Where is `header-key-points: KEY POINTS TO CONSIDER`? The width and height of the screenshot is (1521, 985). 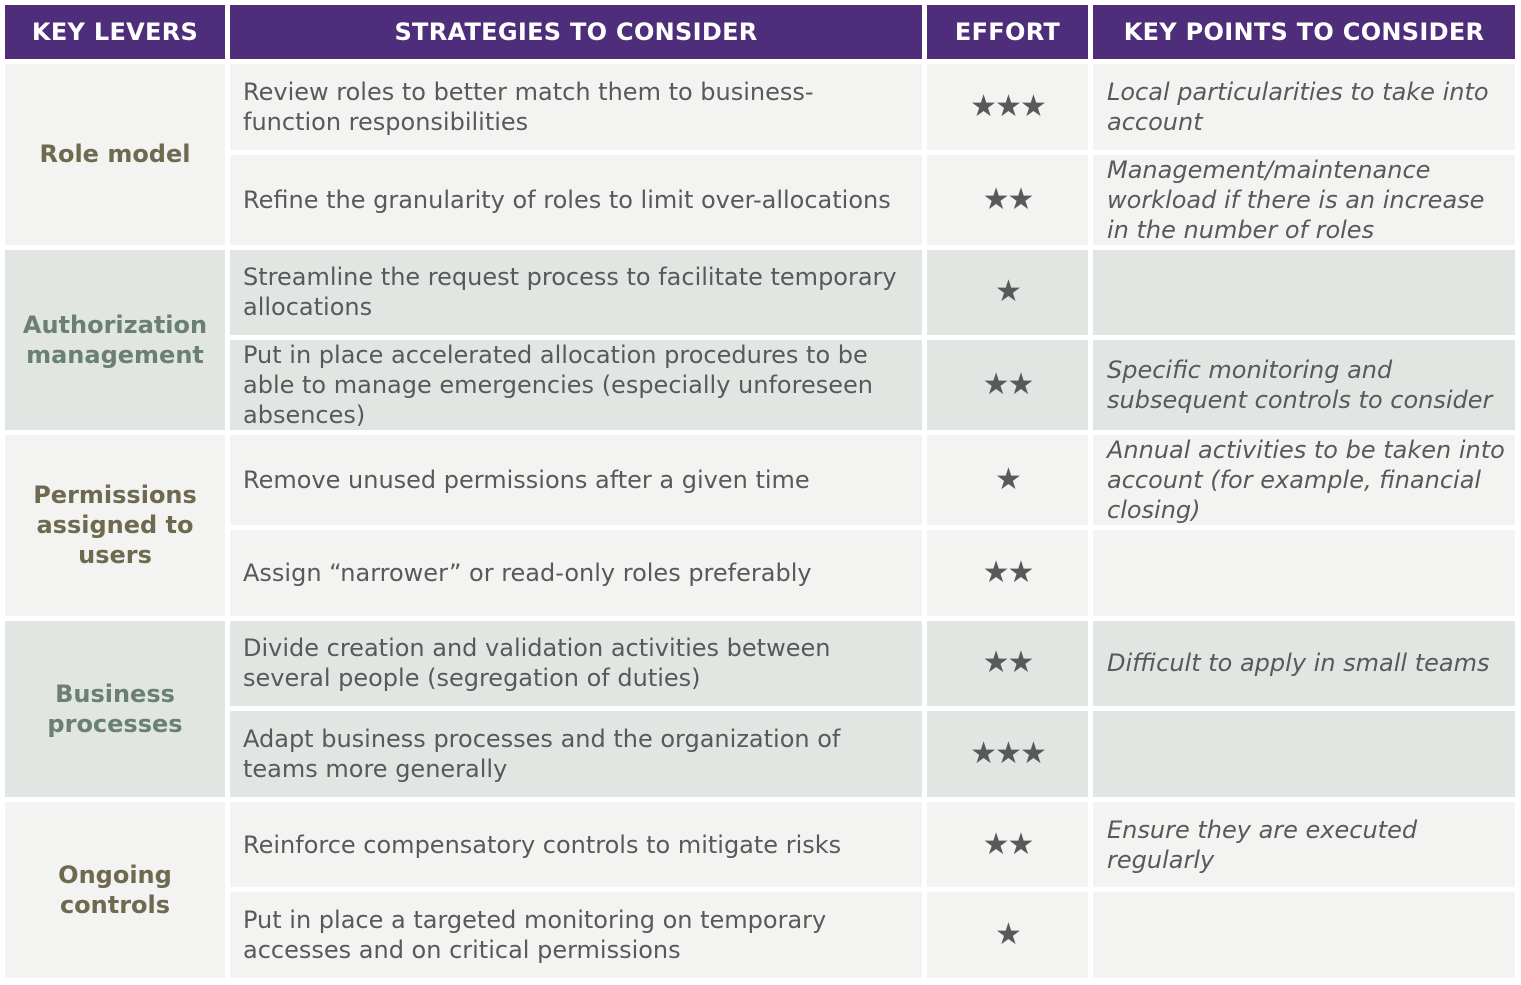
header-key-points: KEY POINTS TO CONSIDER is located at coordinates (1304, 32).